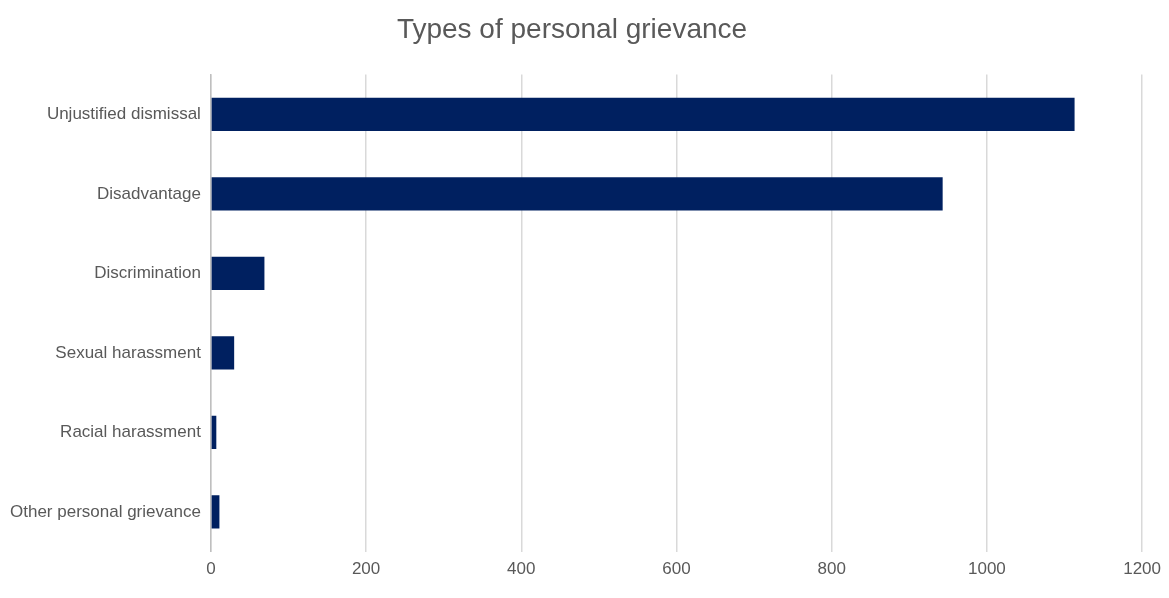 The width and height of the screenshot is (1169, 598). Describe the element at coordinates (105, 511) in the screenshot. I see `y-tick-label: Other personal grievance` at that location.